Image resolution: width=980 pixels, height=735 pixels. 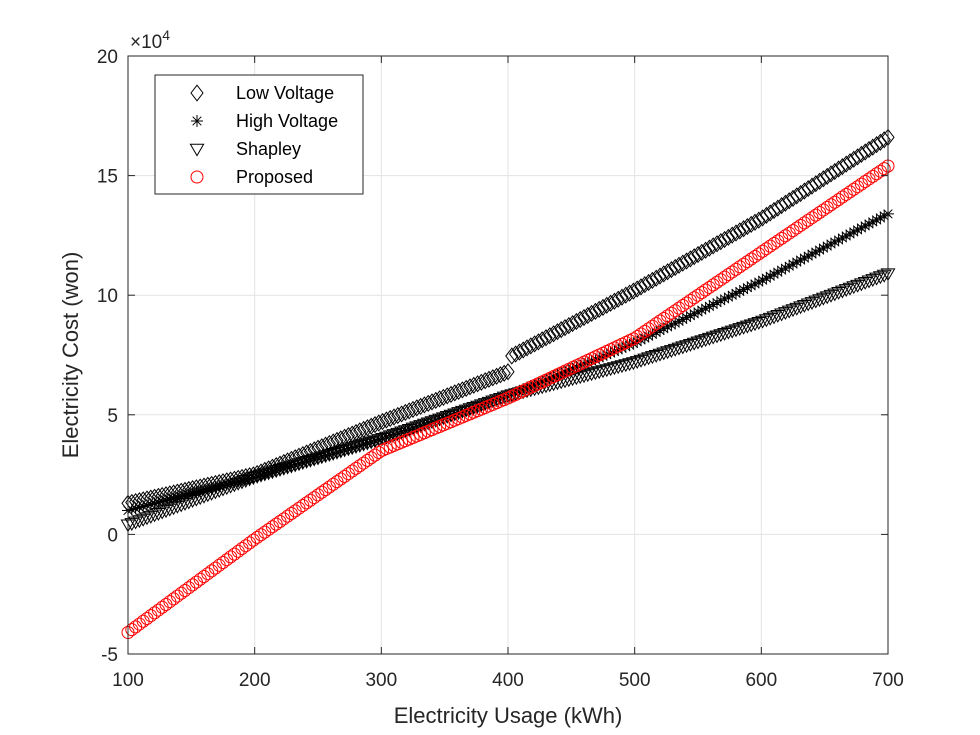 What do you see at coordinates (255, 680) in the screenshot?
I see `x-tick-label: 200` at bounding box center [255, 680].